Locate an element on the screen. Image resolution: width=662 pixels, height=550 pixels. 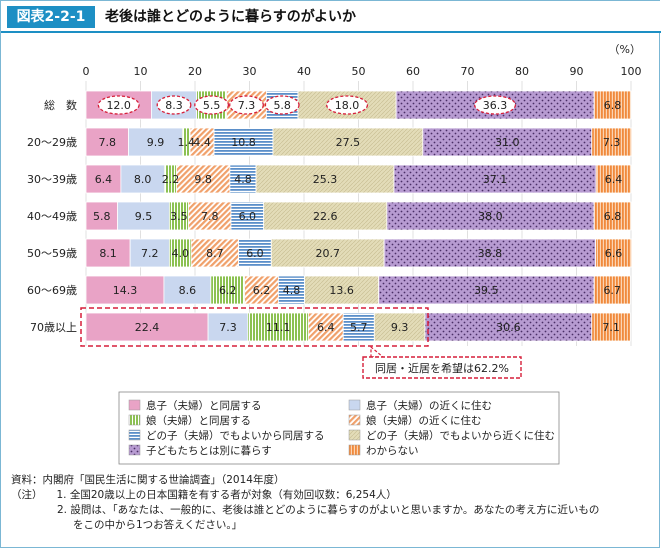
category-label: 総 数 is located at coordinates (60, 105).